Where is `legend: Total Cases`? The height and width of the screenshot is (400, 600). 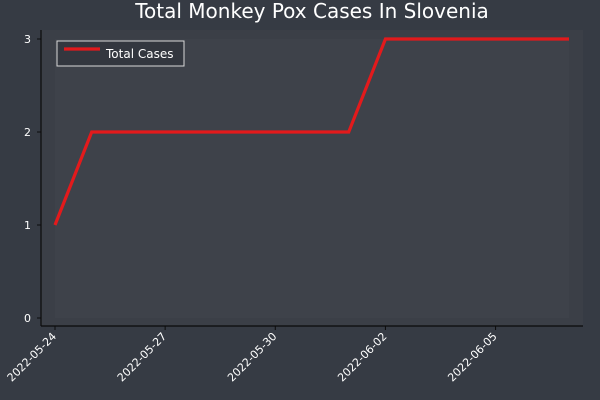
legend: Total Cases is located at coordinates (120, 53).